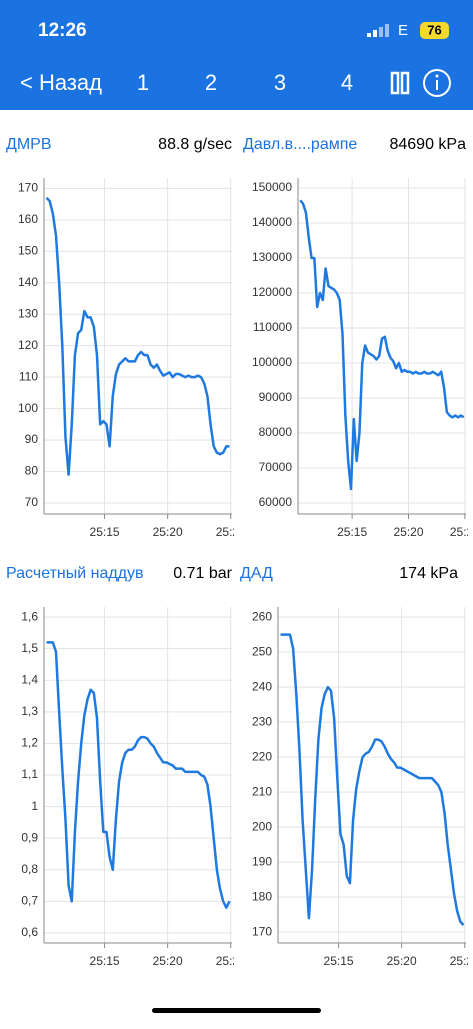 The height and width of the screenshot is (1029, 473). What do you see at coordinates (427, 144) in the screenshot?
I see `chart-reading: 84690 kPa` at bounding box center [427, 144].